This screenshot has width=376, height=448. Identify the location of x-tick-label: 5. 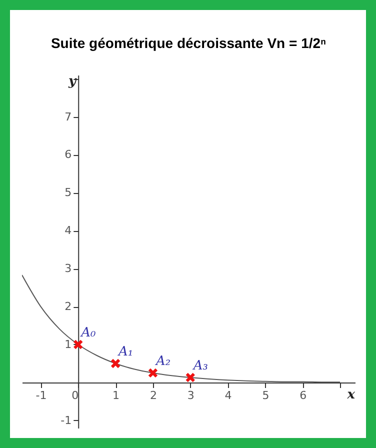
(266, 395).